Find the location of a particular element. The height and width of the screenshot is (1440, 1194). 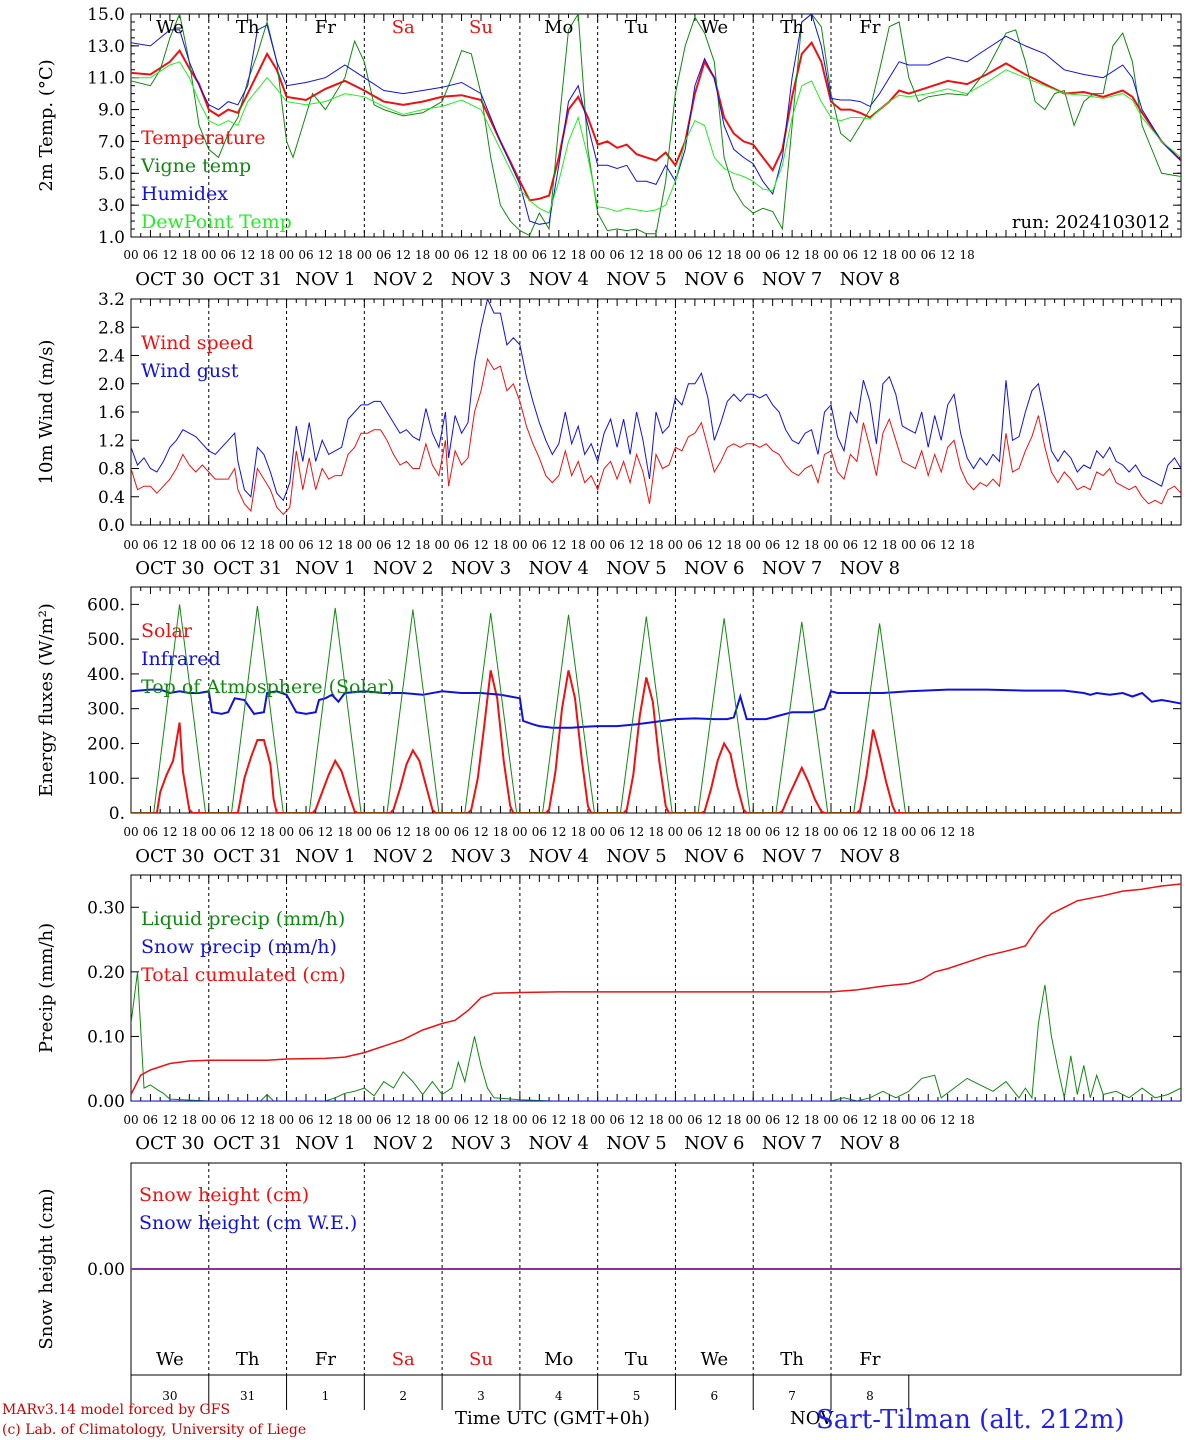

y-tick-label: 5.0 is located at coordinates (111, 174).